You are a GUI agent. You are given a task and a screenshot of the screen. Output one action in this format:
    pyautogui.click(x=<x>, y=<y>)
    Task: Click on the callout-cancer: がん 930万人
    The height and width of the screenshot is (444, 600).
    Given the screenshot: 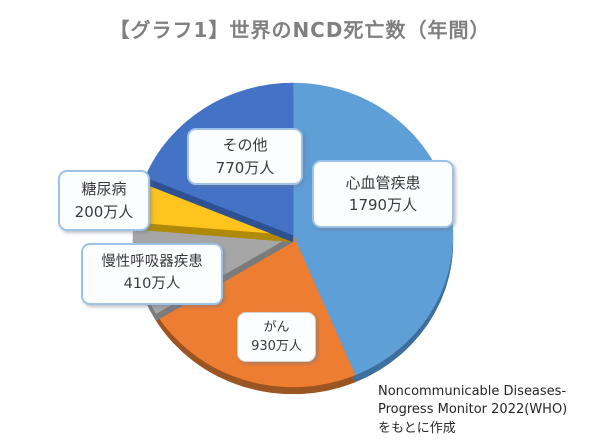 What is the action you would take?
    pyautogui.click(x=276, y=337)
    